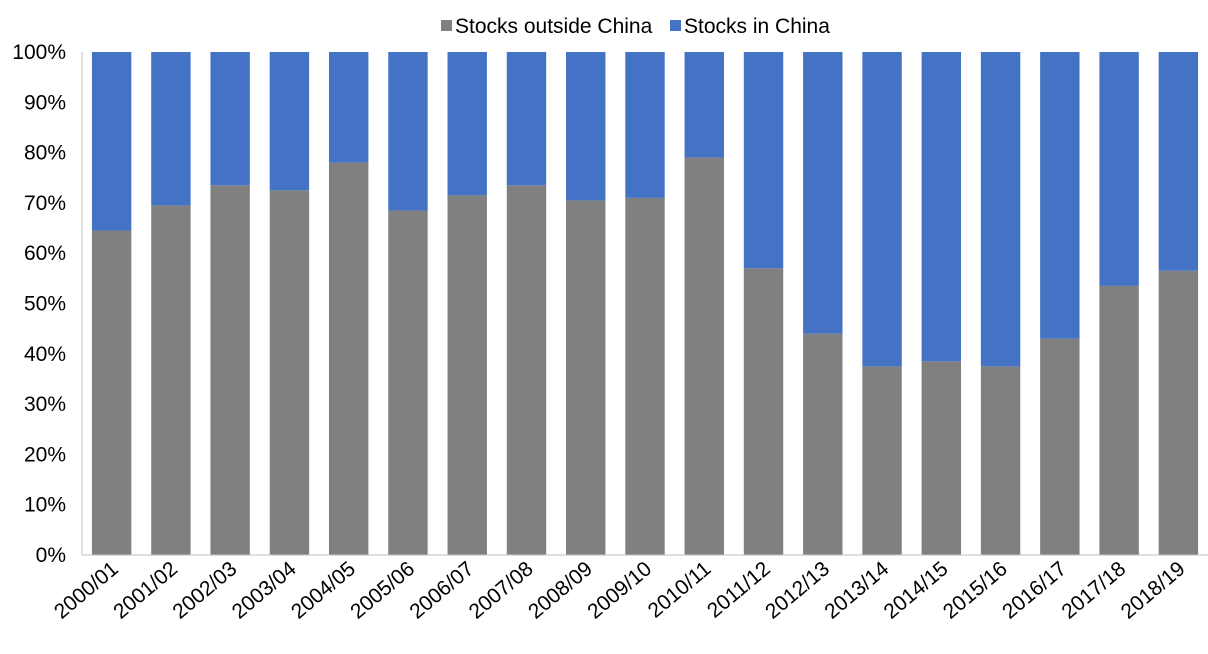  What do you see at coordinates (916, 590) in the screenshot?
I see `x-tick-label: 2014/15` at bounding box center [916, 590].